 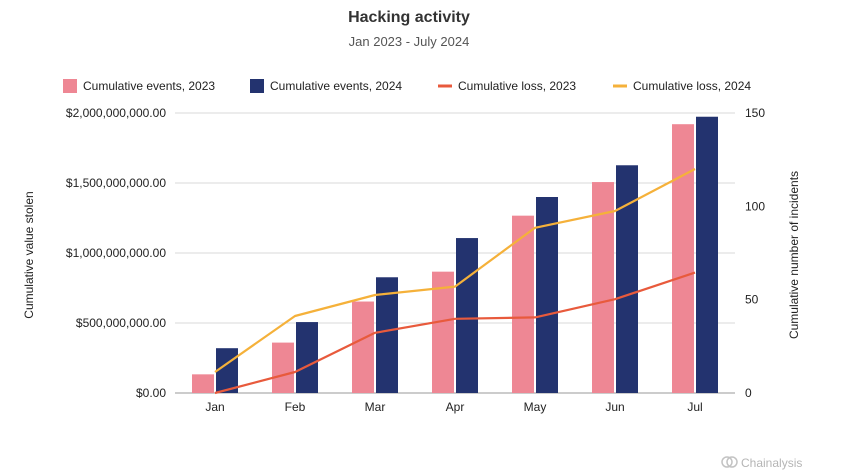 I want to click on y-axis-title-left: Cumulative value stolen, so click(x=29, y=254).